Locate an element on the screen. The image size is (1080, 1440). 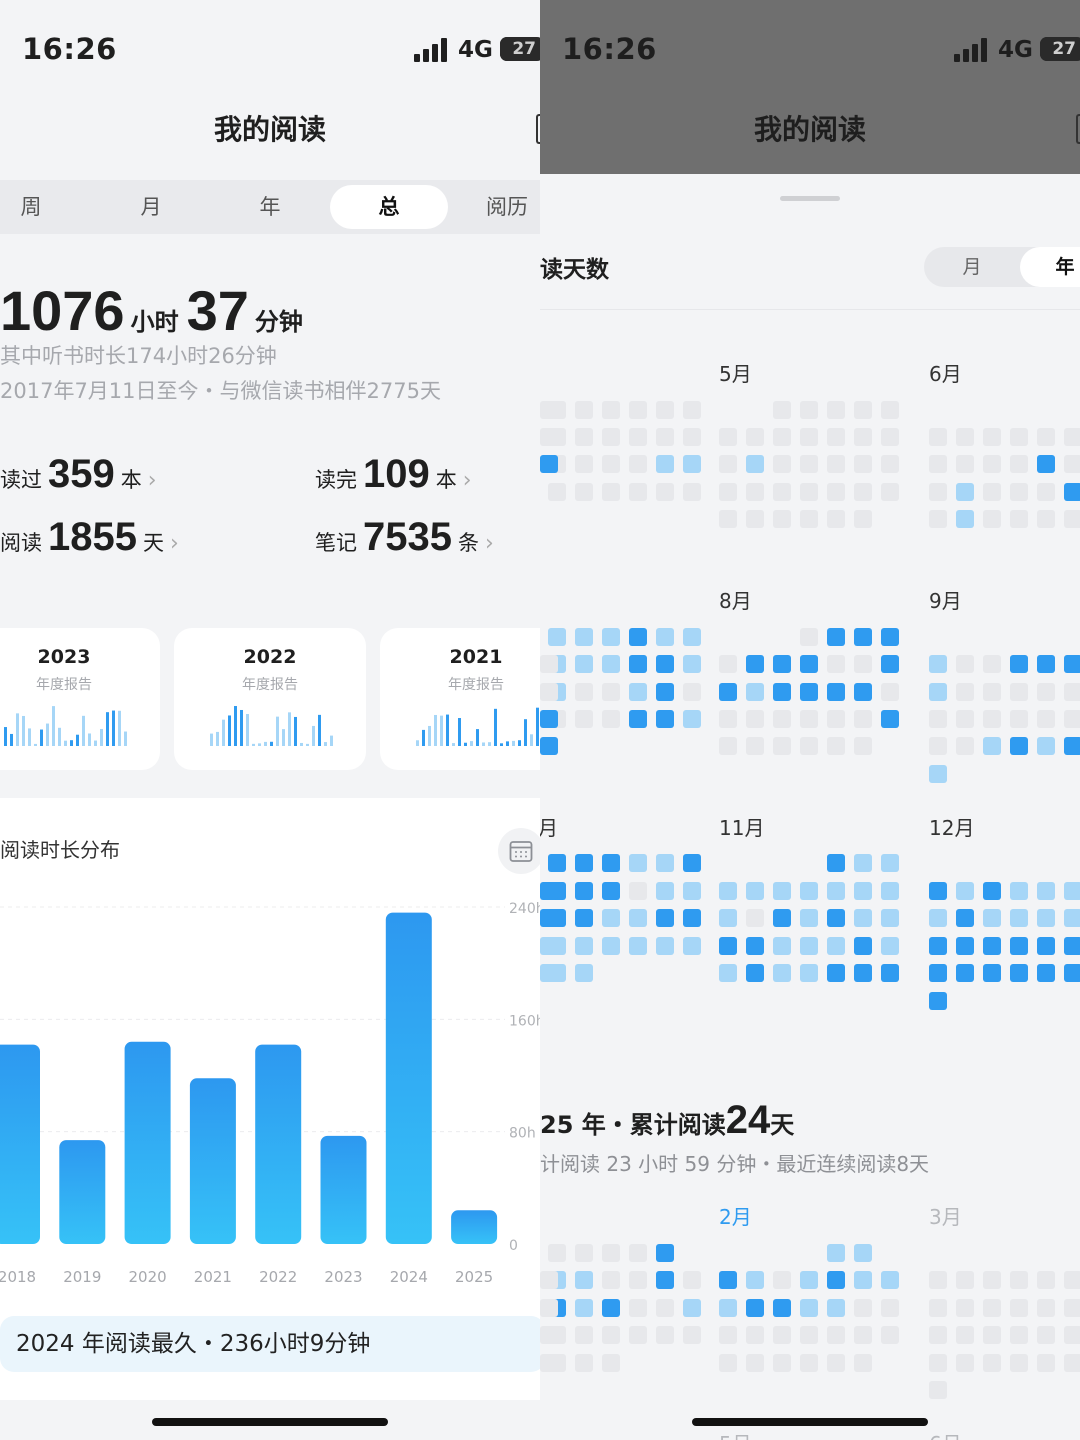
bar-2022 is located at coordinates (278, 1144).